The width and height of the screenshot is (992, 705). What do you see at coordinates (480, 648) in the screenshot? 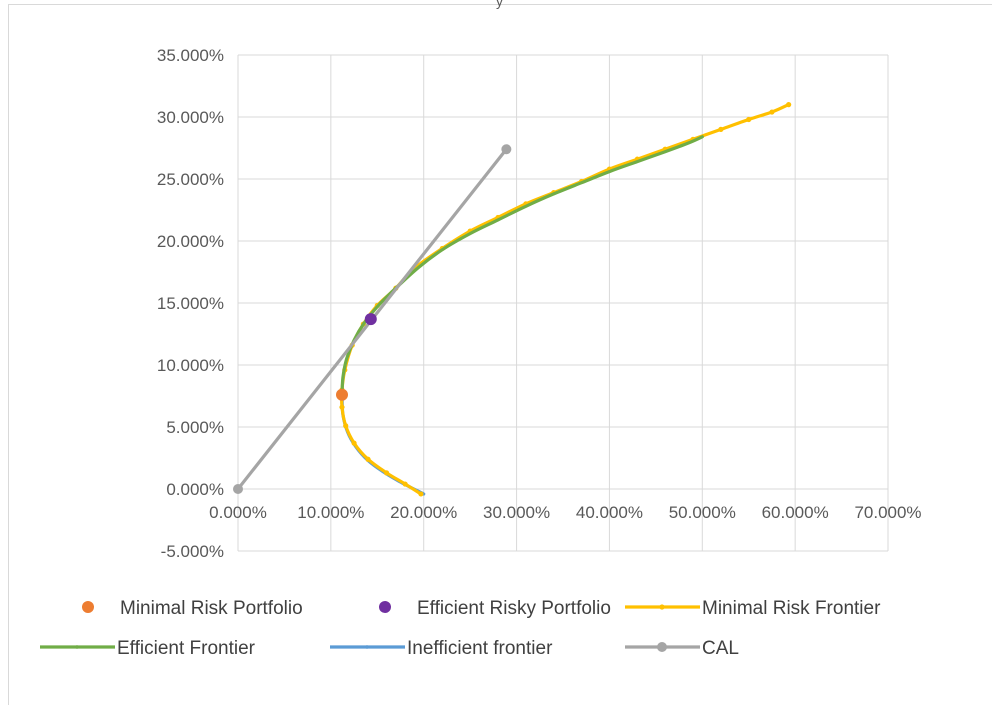
I see `legend-label-inefficient-frontier: Inefficient frontier` at bounding box center [480, 648].